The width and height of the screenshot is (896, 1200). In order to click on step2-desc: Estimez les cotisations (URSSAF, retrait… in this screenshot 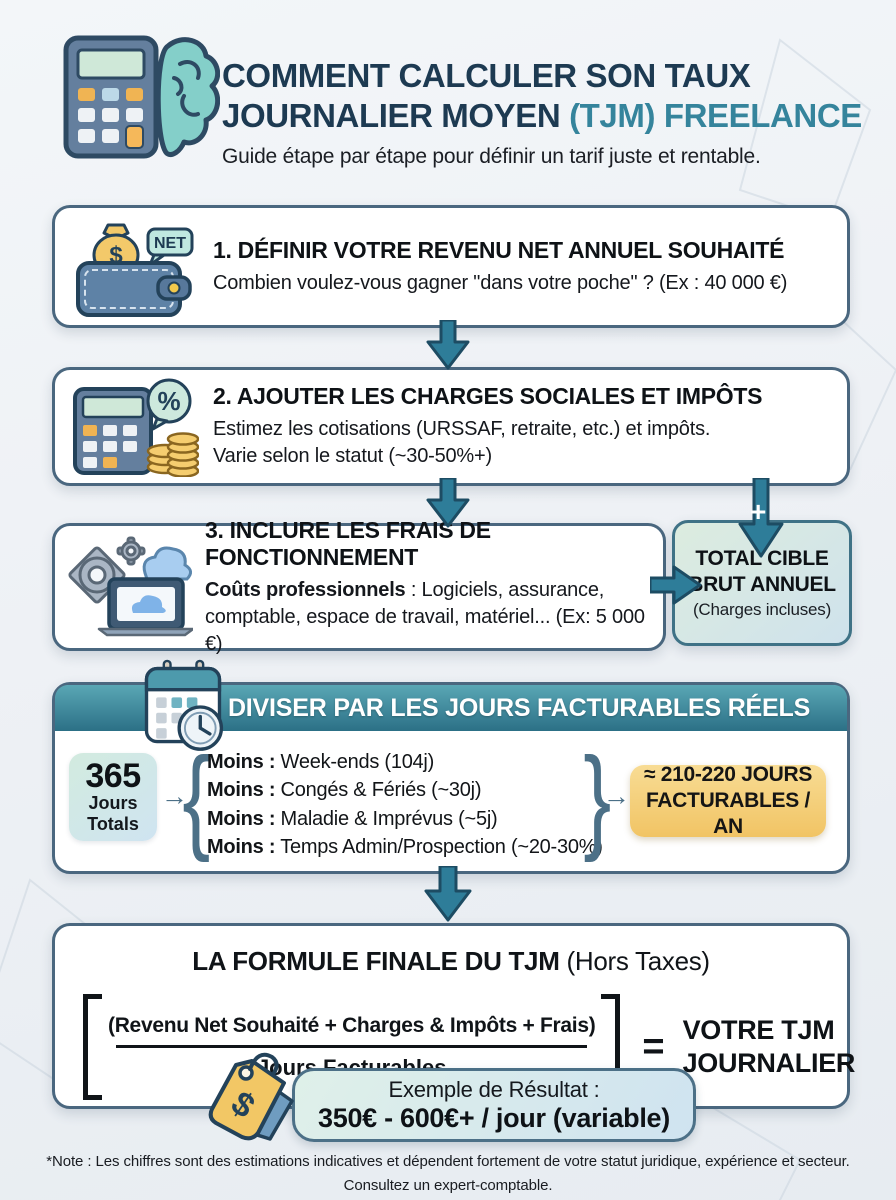, I will do `click(522, 443)`.